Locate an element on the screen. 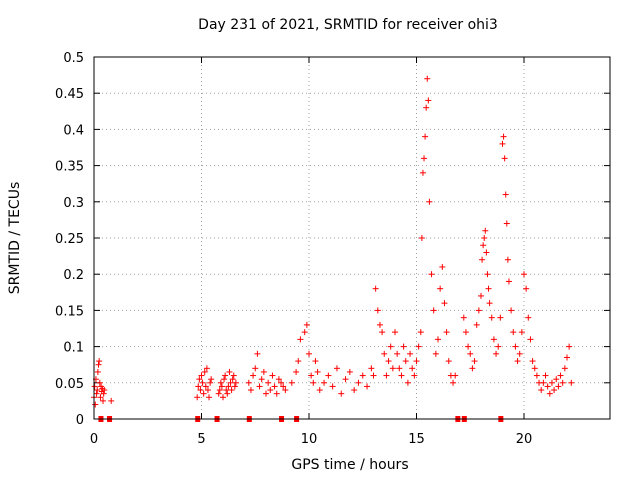 This screenshot has width=640, height=480. y-tick-label: 0.3 is located at coordinates (73, 203).